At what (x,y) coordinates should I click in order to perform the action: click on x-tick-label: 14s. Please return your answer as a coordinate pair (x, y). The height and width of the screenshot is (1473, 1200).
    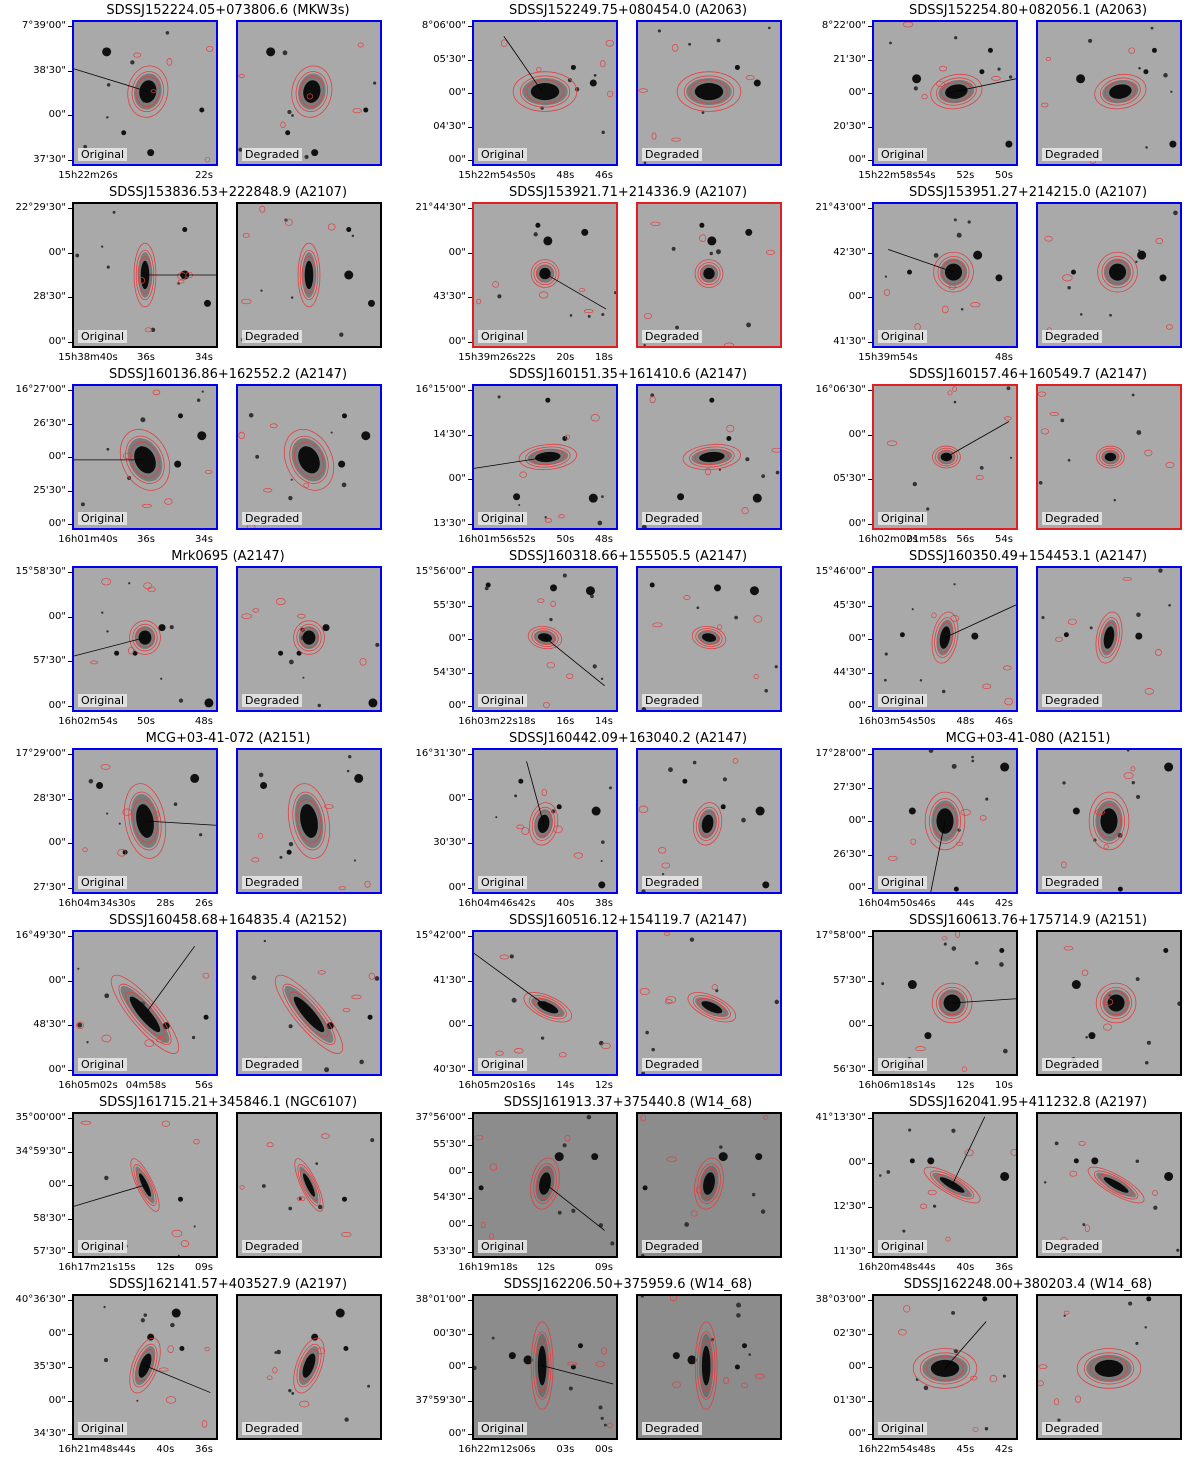
    Looking at the image, I should click on (926, 1085).